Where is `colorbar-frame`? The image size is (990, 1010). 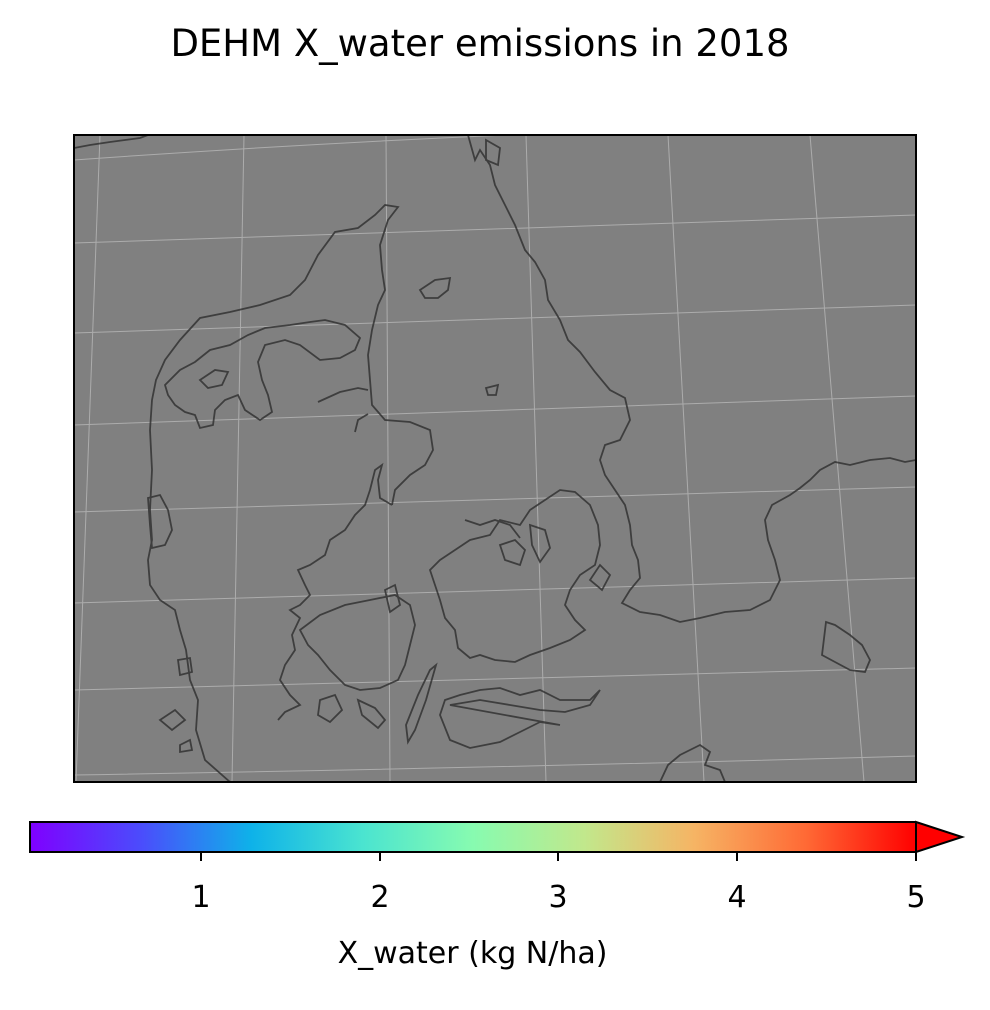
colorbar-frame is located at coordinates (472, 837).